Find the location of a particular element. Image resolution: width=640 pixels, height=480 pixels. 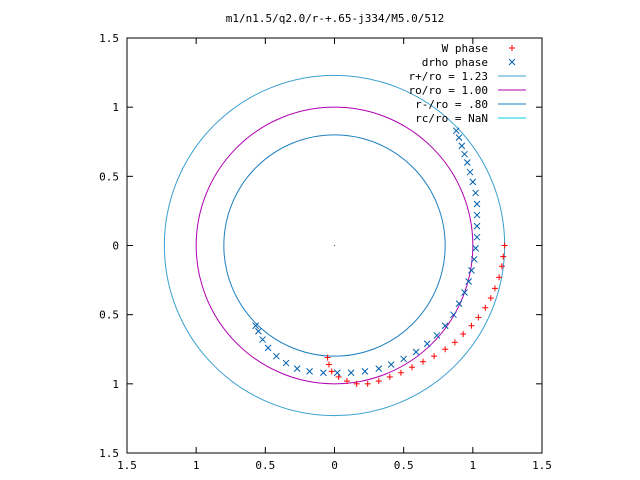

legend-label: W phase is located at coordinates (465, 48).